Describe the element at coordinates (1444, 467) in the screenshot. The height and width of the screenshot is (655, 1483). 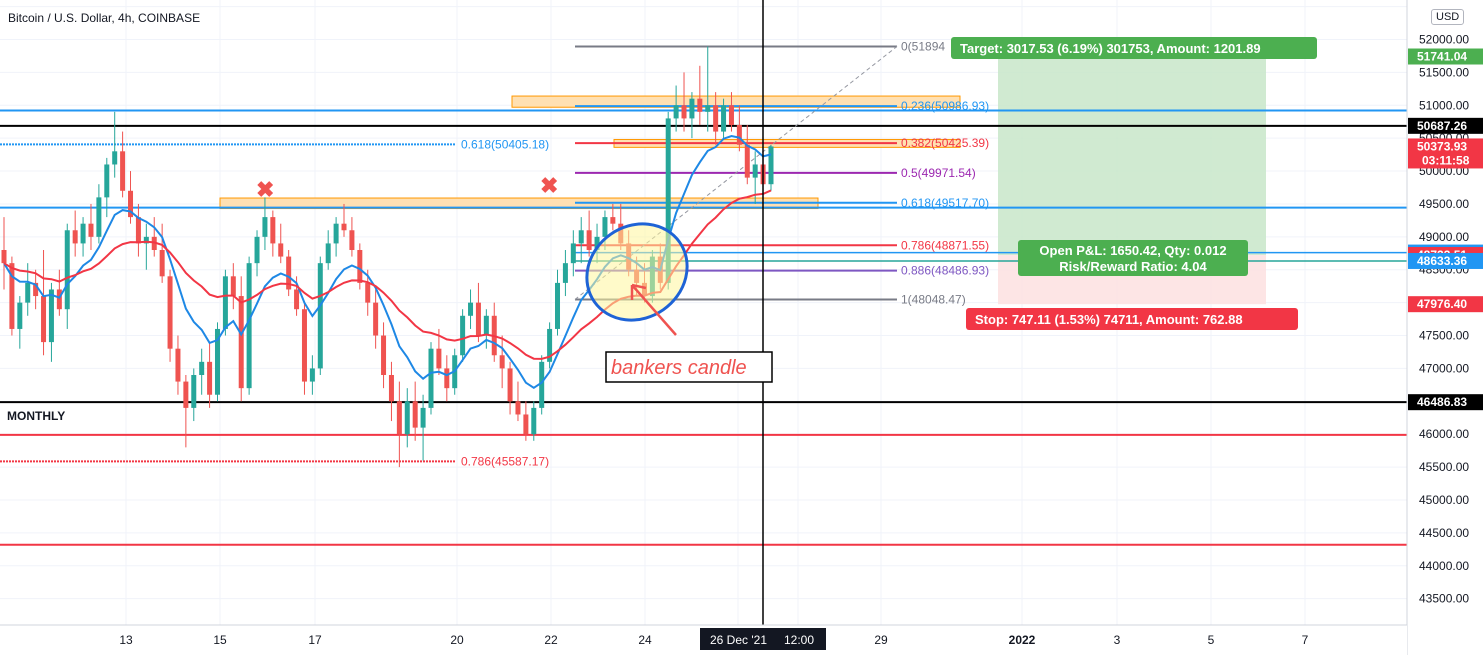
I see `price-tick-label: 45500.00` at that location.